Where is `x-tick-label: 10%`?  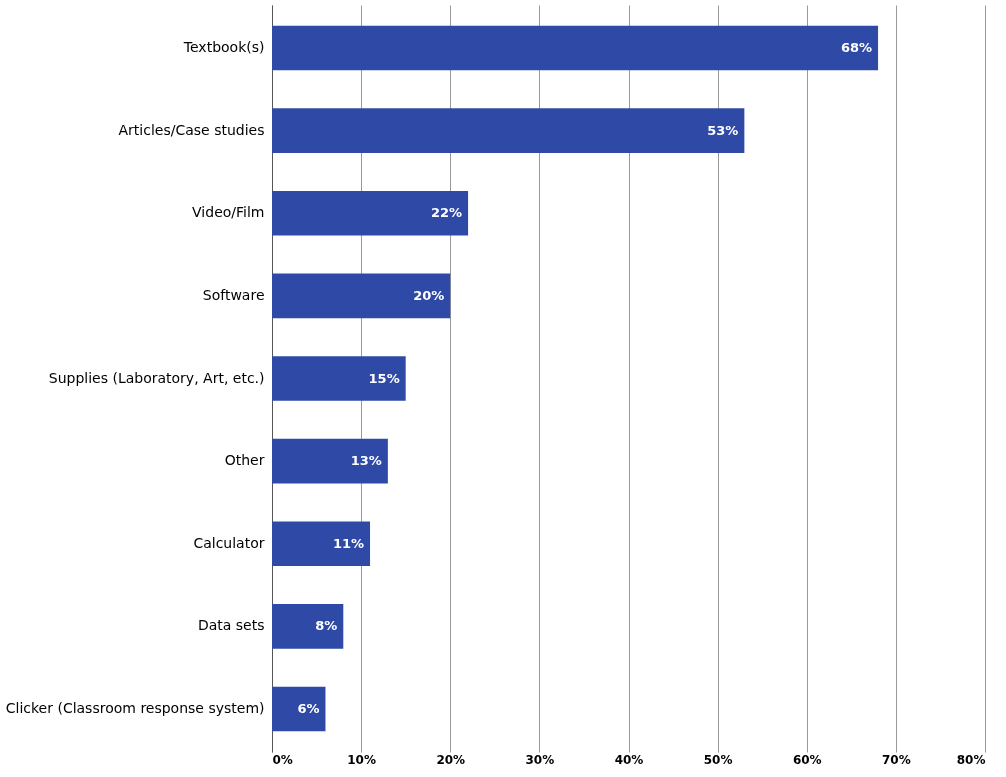
x-tick-label: 10% is located at coordinates (361, 759).